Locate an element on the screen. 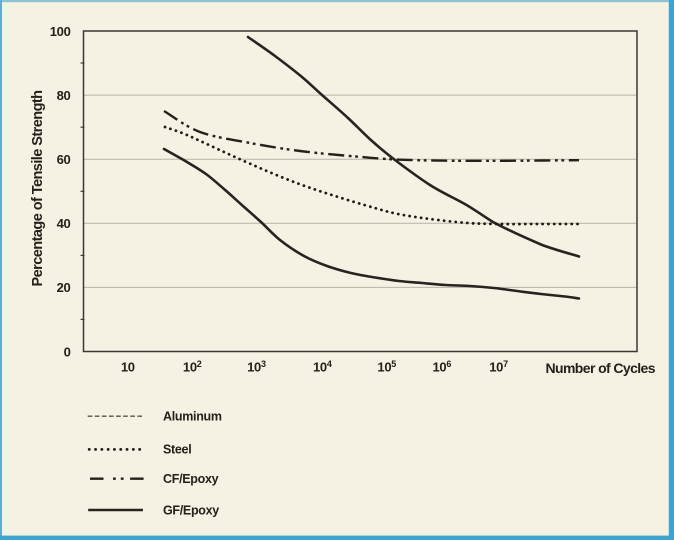 Image resolution: width=674 pixels, height=540 pixels. svg-text: 10 is located at coordinates (128, 366).